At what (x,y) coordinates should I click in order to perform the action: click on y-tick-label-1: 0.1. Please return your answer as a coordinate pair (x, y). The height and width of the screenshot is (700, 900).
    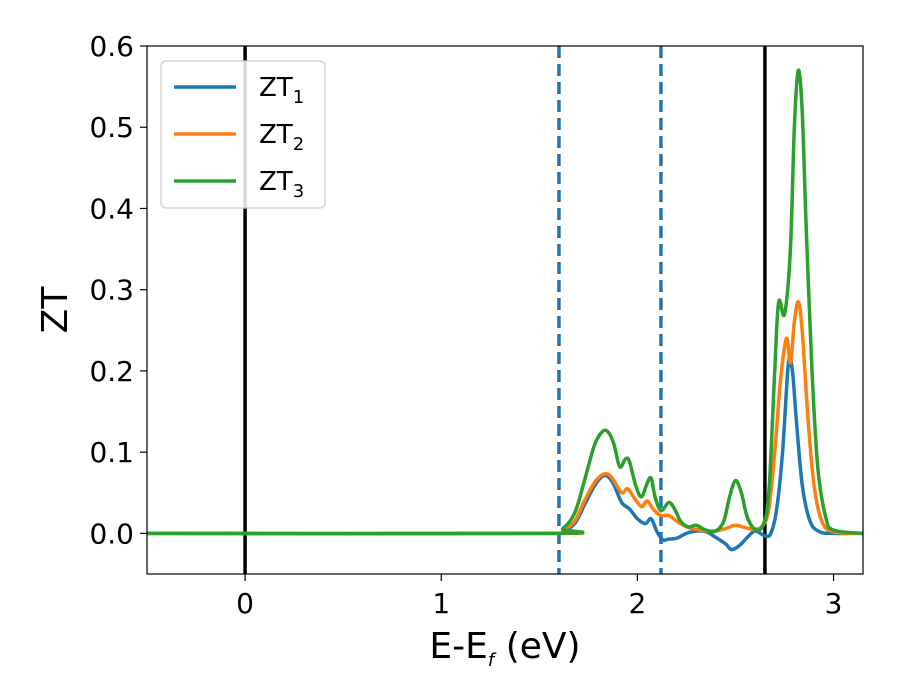
    Looking at the image, I should click on (111, 452).